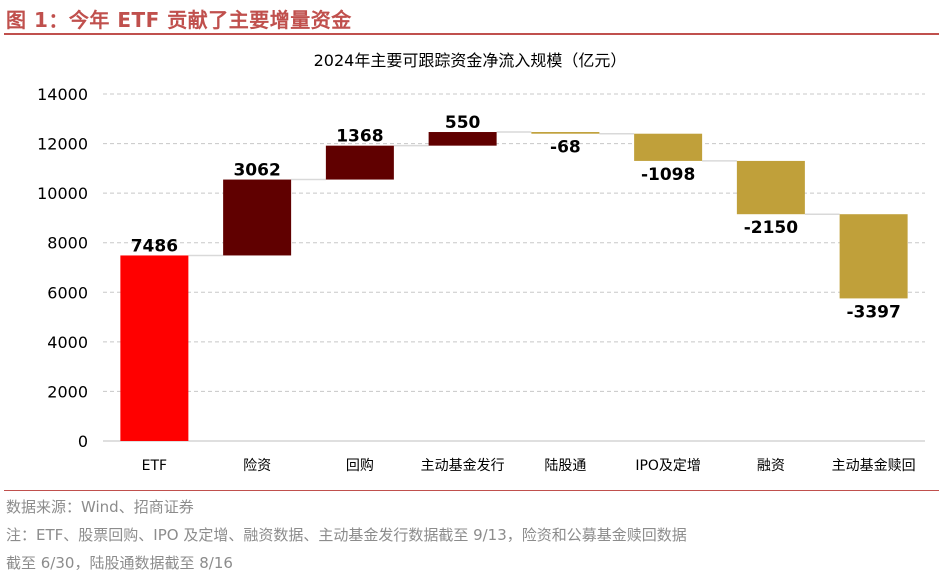  What do you see at coordinates (471, 490) in the screenshot?
I see `footer-divider` at bounding box center [471, 490].